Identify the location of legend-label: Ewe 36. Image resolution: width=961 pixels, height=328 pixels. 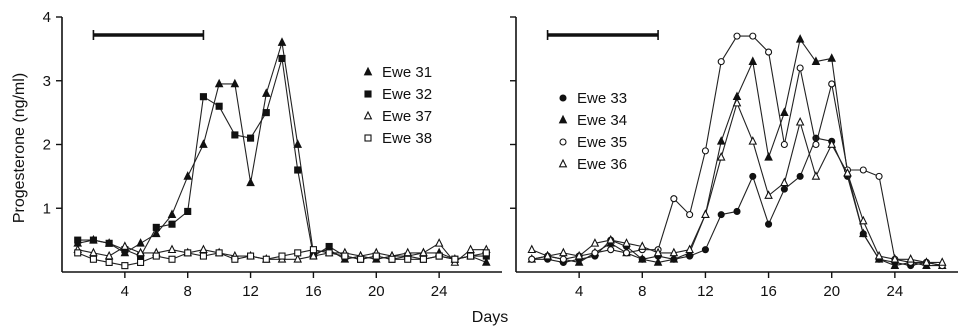
(602, 164).